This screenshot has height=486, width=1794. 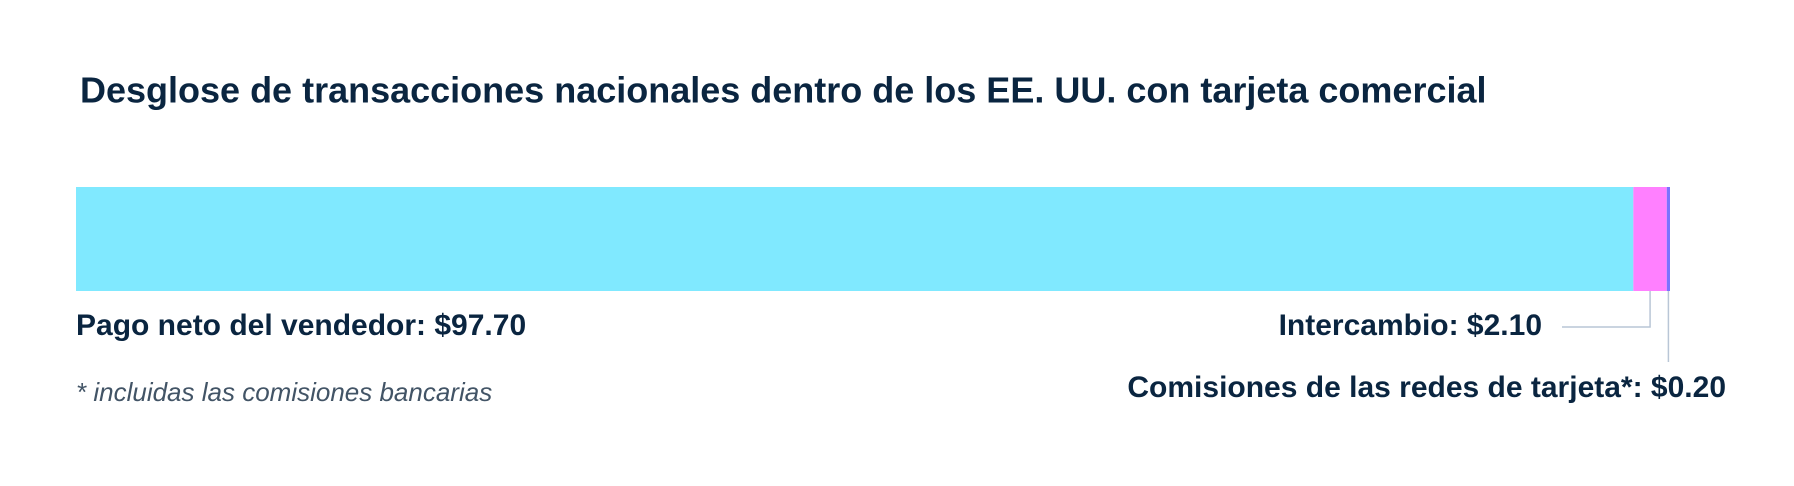 I want to click on footnote: * incluidas las comisiones bancarias, so click(x=284, y=392).